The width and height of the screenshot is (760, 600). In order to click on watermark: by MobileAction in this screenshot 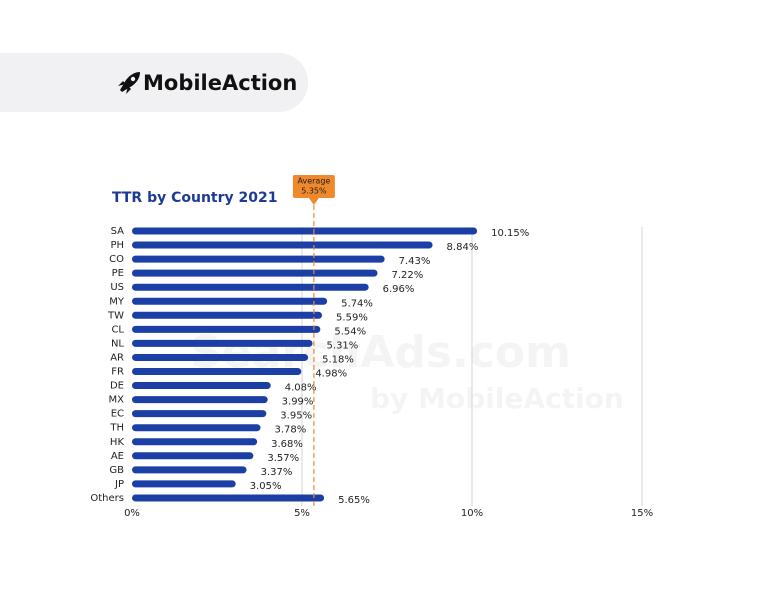, I will do `click(497, 398)`.